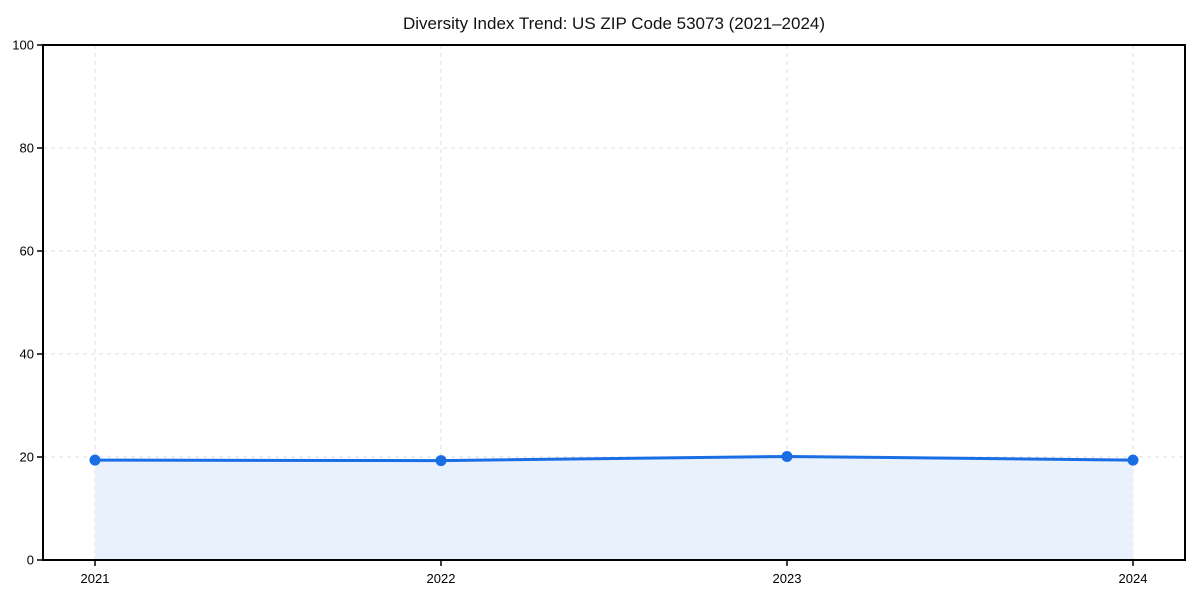 Image resolution: width=1200 pixels, height=600 pixels. What do you see at coordinates (1133, 460) in the screenshot?
I see `data-point-2024` at bounding box center [1133, 460].